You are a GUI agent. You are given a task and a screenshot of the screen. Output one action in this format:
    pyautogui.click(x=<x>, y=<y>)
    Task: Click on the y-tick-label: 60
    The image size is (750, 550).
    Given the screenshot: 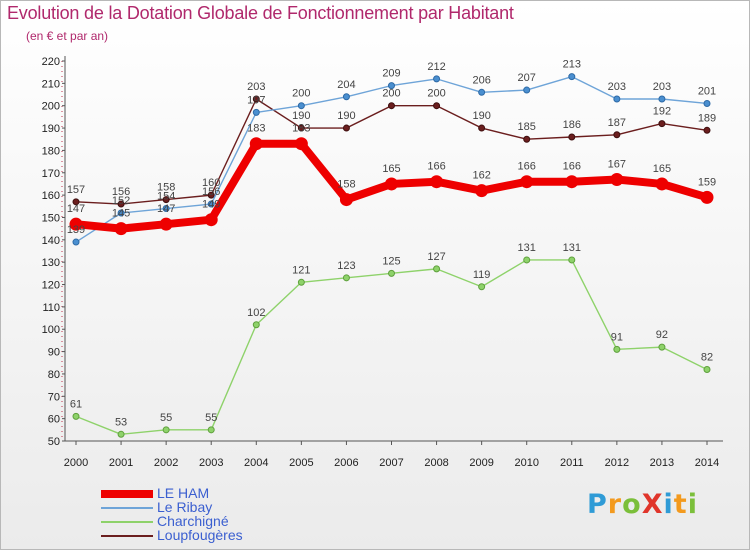 What is the action you would take?
    pyautogui.click(x=54, y=420)
    